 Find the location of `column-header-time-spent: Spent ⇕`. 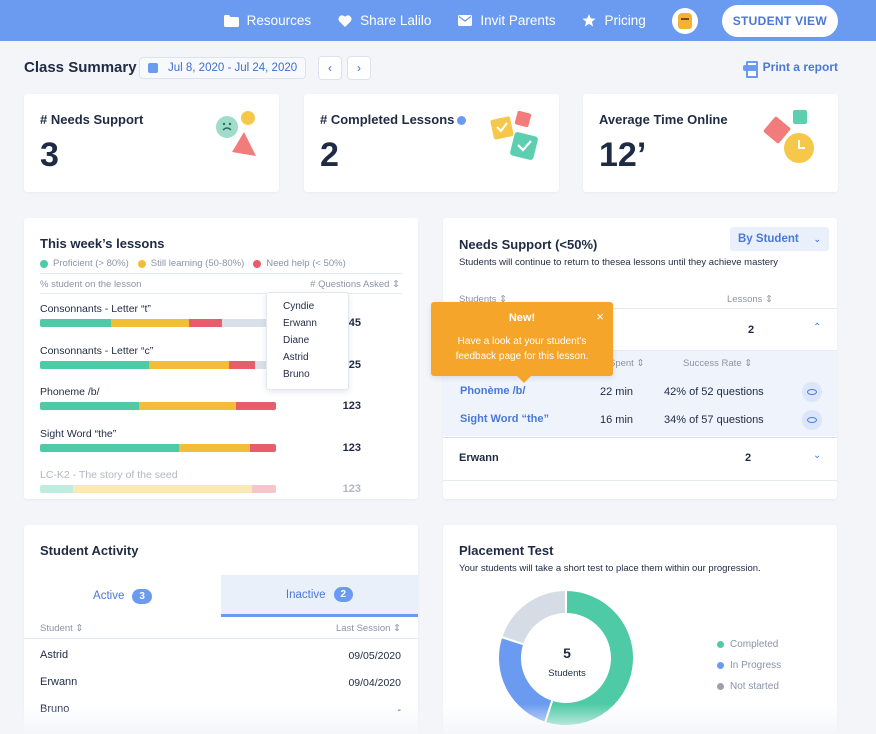

column-header-time-spent: Spent ⇕ is located at coordinates (627, 363).